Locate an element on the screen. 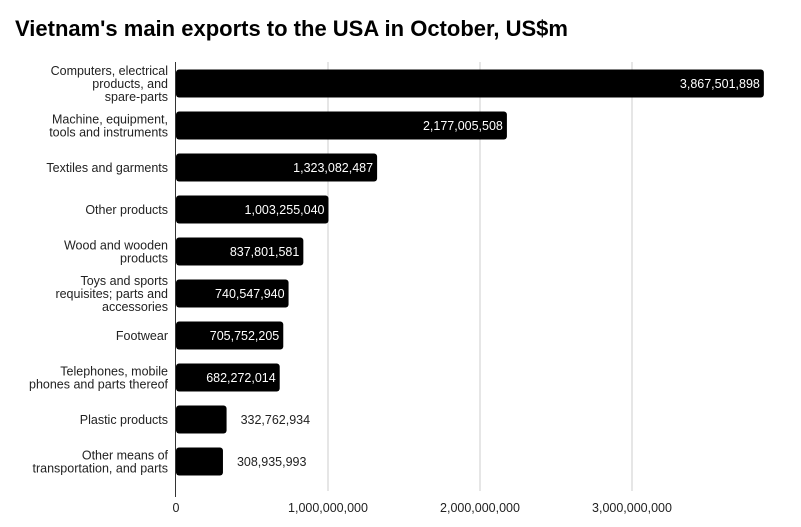 The width and height of the screenshot is (801, 527). x-tick-label: 3,000,000,000 is located at coordinates (632, 508).